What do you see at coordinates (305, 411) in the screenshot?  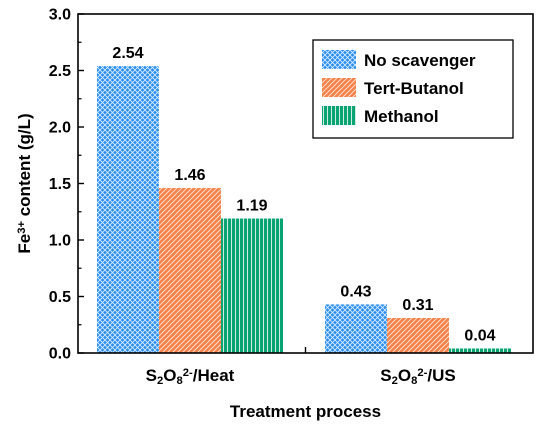 I see `x-axis-title: Treatment process` at bounding box center [305, 411].